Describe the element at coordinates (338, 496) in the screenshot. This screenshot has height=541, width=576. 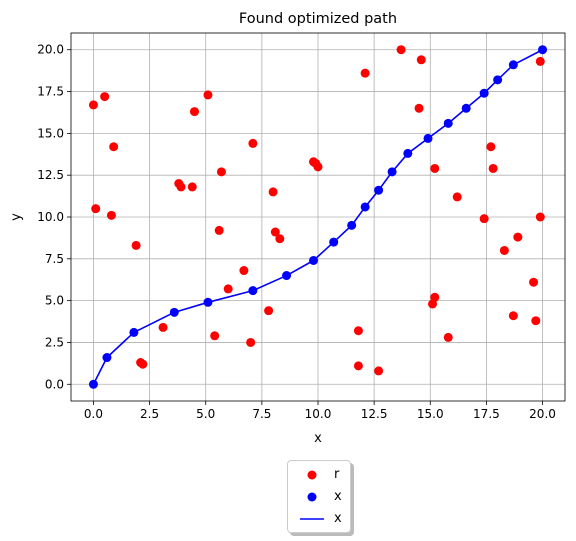
I see `legend-label-x-points: x` at that location.